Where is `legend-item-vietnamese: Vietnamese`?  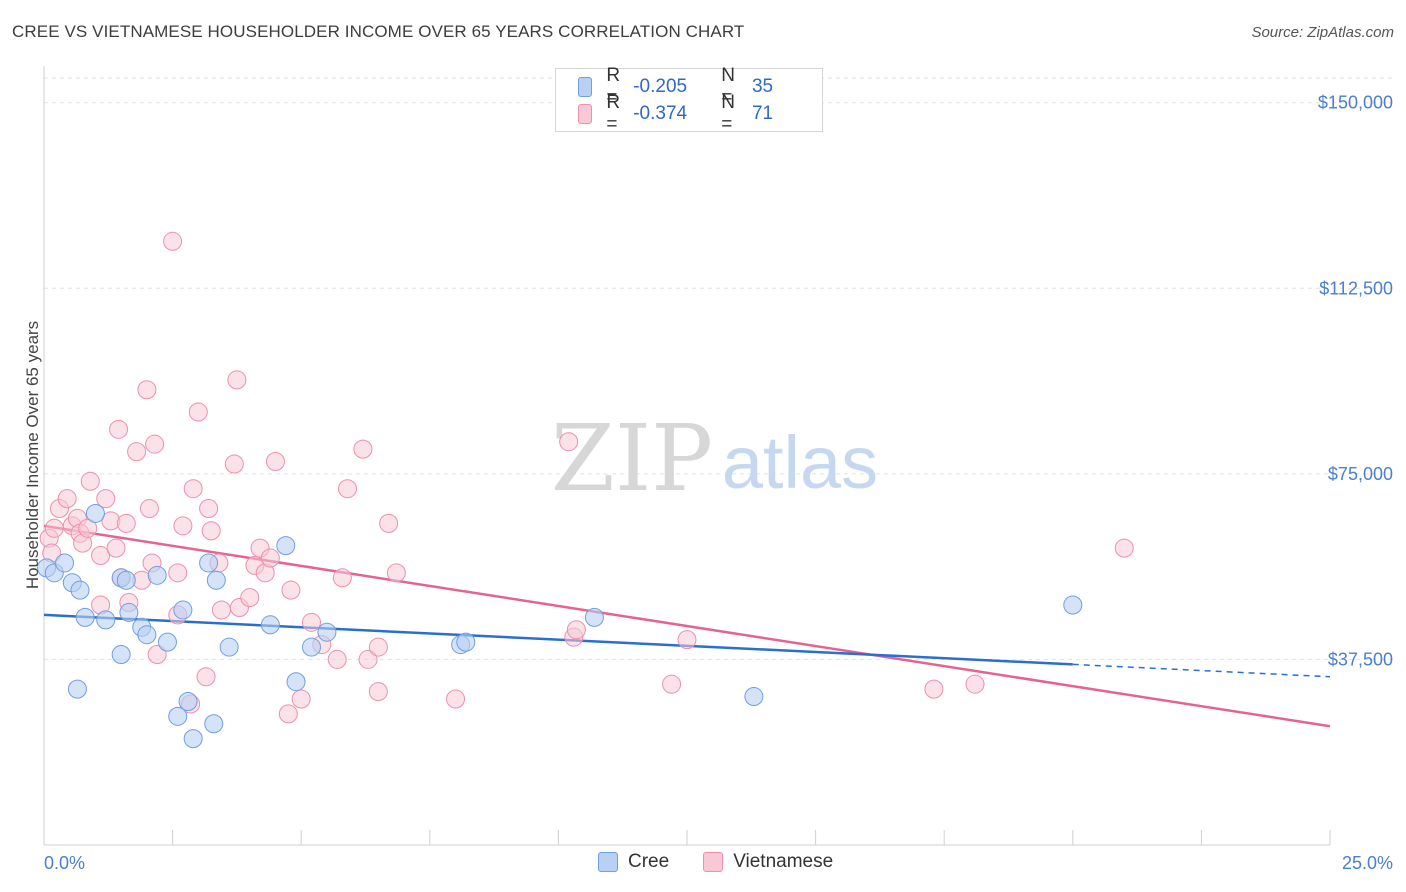 legend-item-vietnamese: Vietnamese is located at coordinates (768, 862).